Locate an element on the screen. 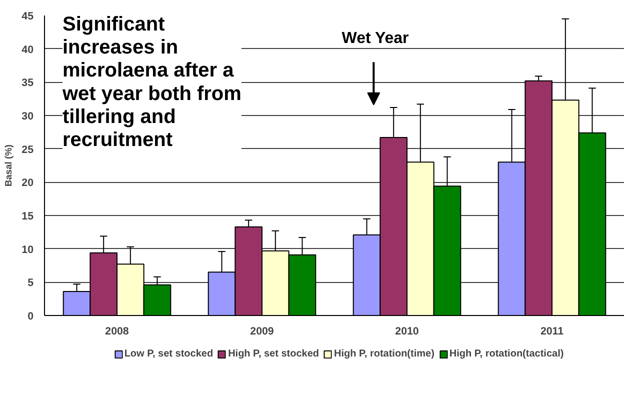 The image size is (633, 405). y-tick-label: 45 is located at coordinates (28, 16).